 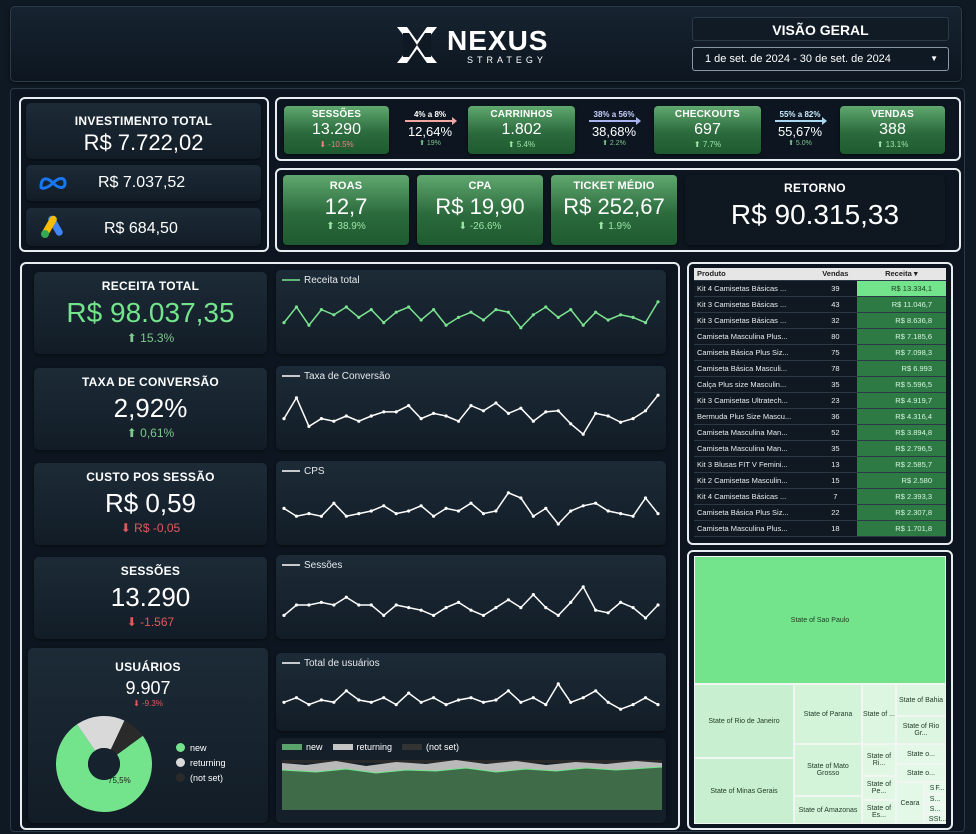 What do you see at coordinates (798, 59) in the screenshot?
I see `date-range-value: 1 de set. de 2024 - 30 de set. de 2024` at bounding box center [798, 59].